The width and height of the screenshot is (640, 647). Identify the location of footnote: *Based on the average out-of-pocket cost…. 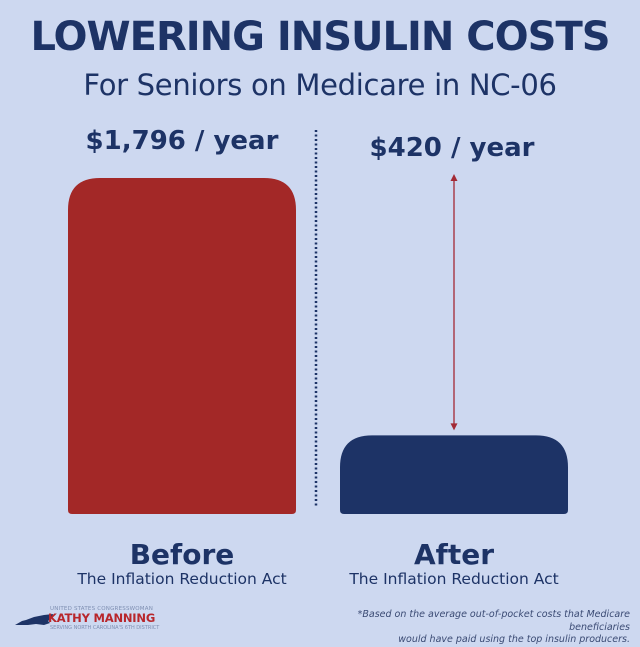
(465, 628).